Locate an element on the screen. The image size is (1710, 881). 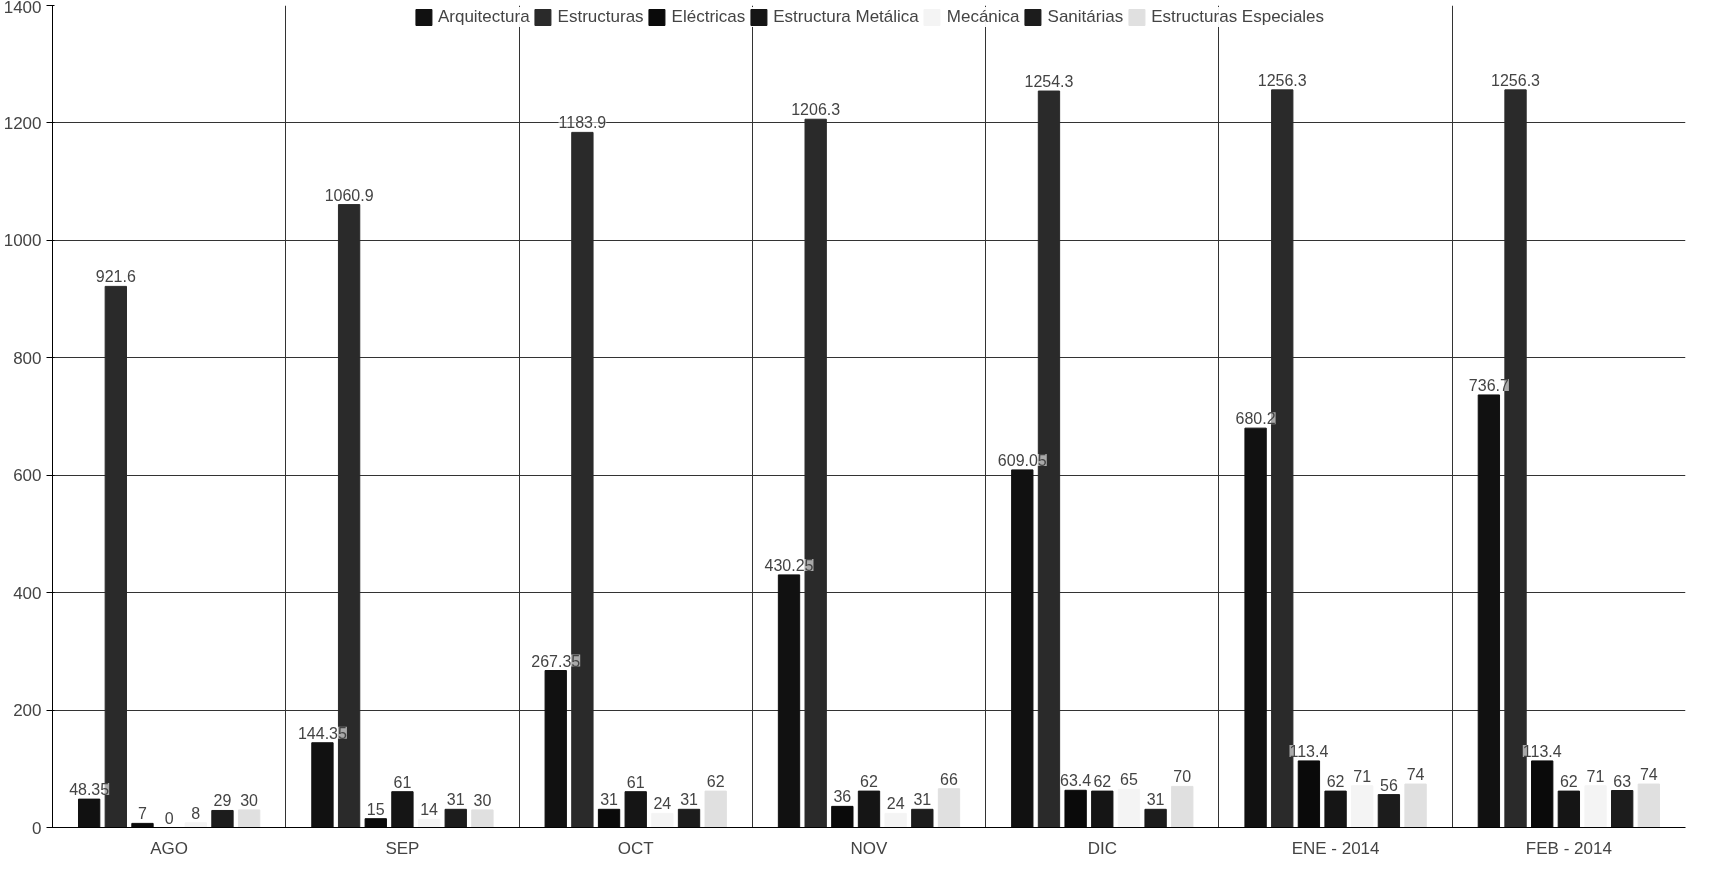
data-label: 680.2 is located at coordinates (1255, 419).